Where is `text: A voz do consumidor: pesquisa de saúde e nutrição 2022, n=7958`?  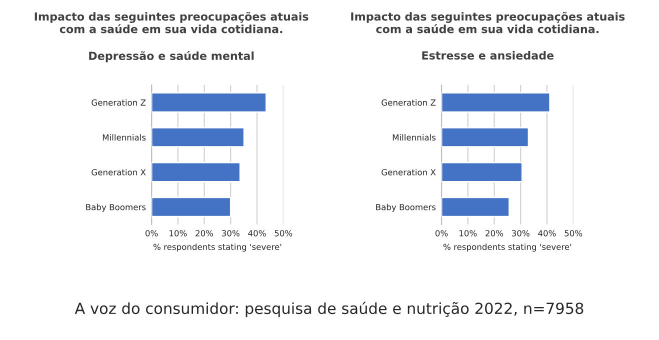 text: A voz do consumidor: pesquisa de saúde e nutrição 2022, n=7958 is located at coordinates (329, 310).